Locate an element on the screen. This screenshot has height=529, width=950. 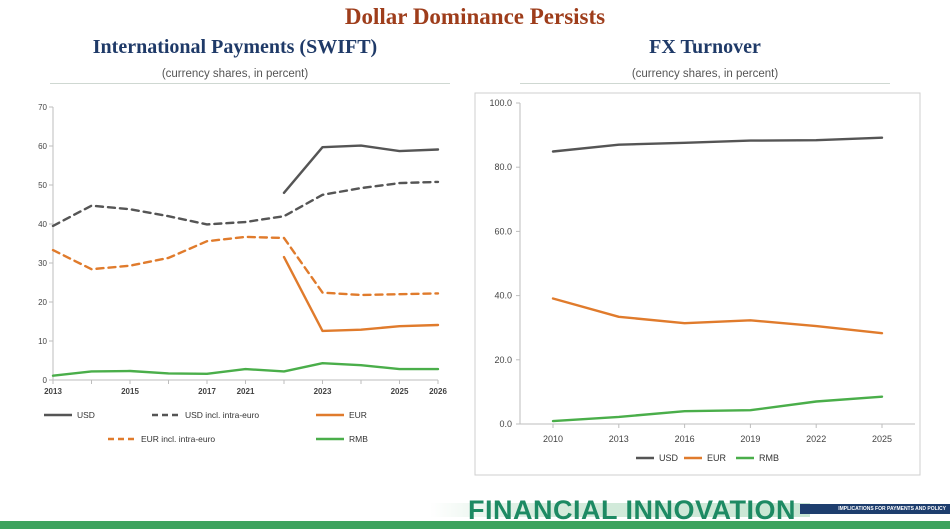
swift-subtitle-rule is located at coordinates (250, 83).